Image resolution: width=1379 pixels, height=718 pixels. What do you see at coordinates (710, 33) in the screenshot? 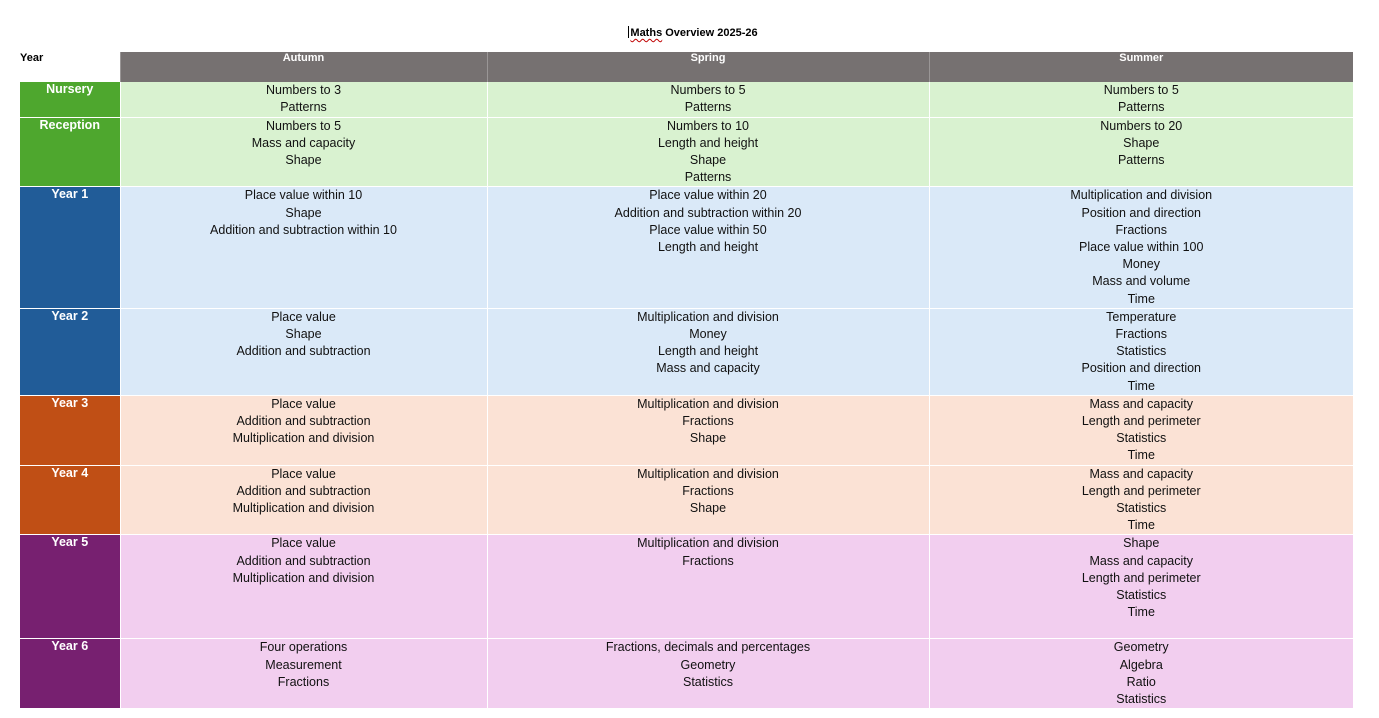
I see `title-rest: Overview 2025-26` at bounding box center [710, 33].